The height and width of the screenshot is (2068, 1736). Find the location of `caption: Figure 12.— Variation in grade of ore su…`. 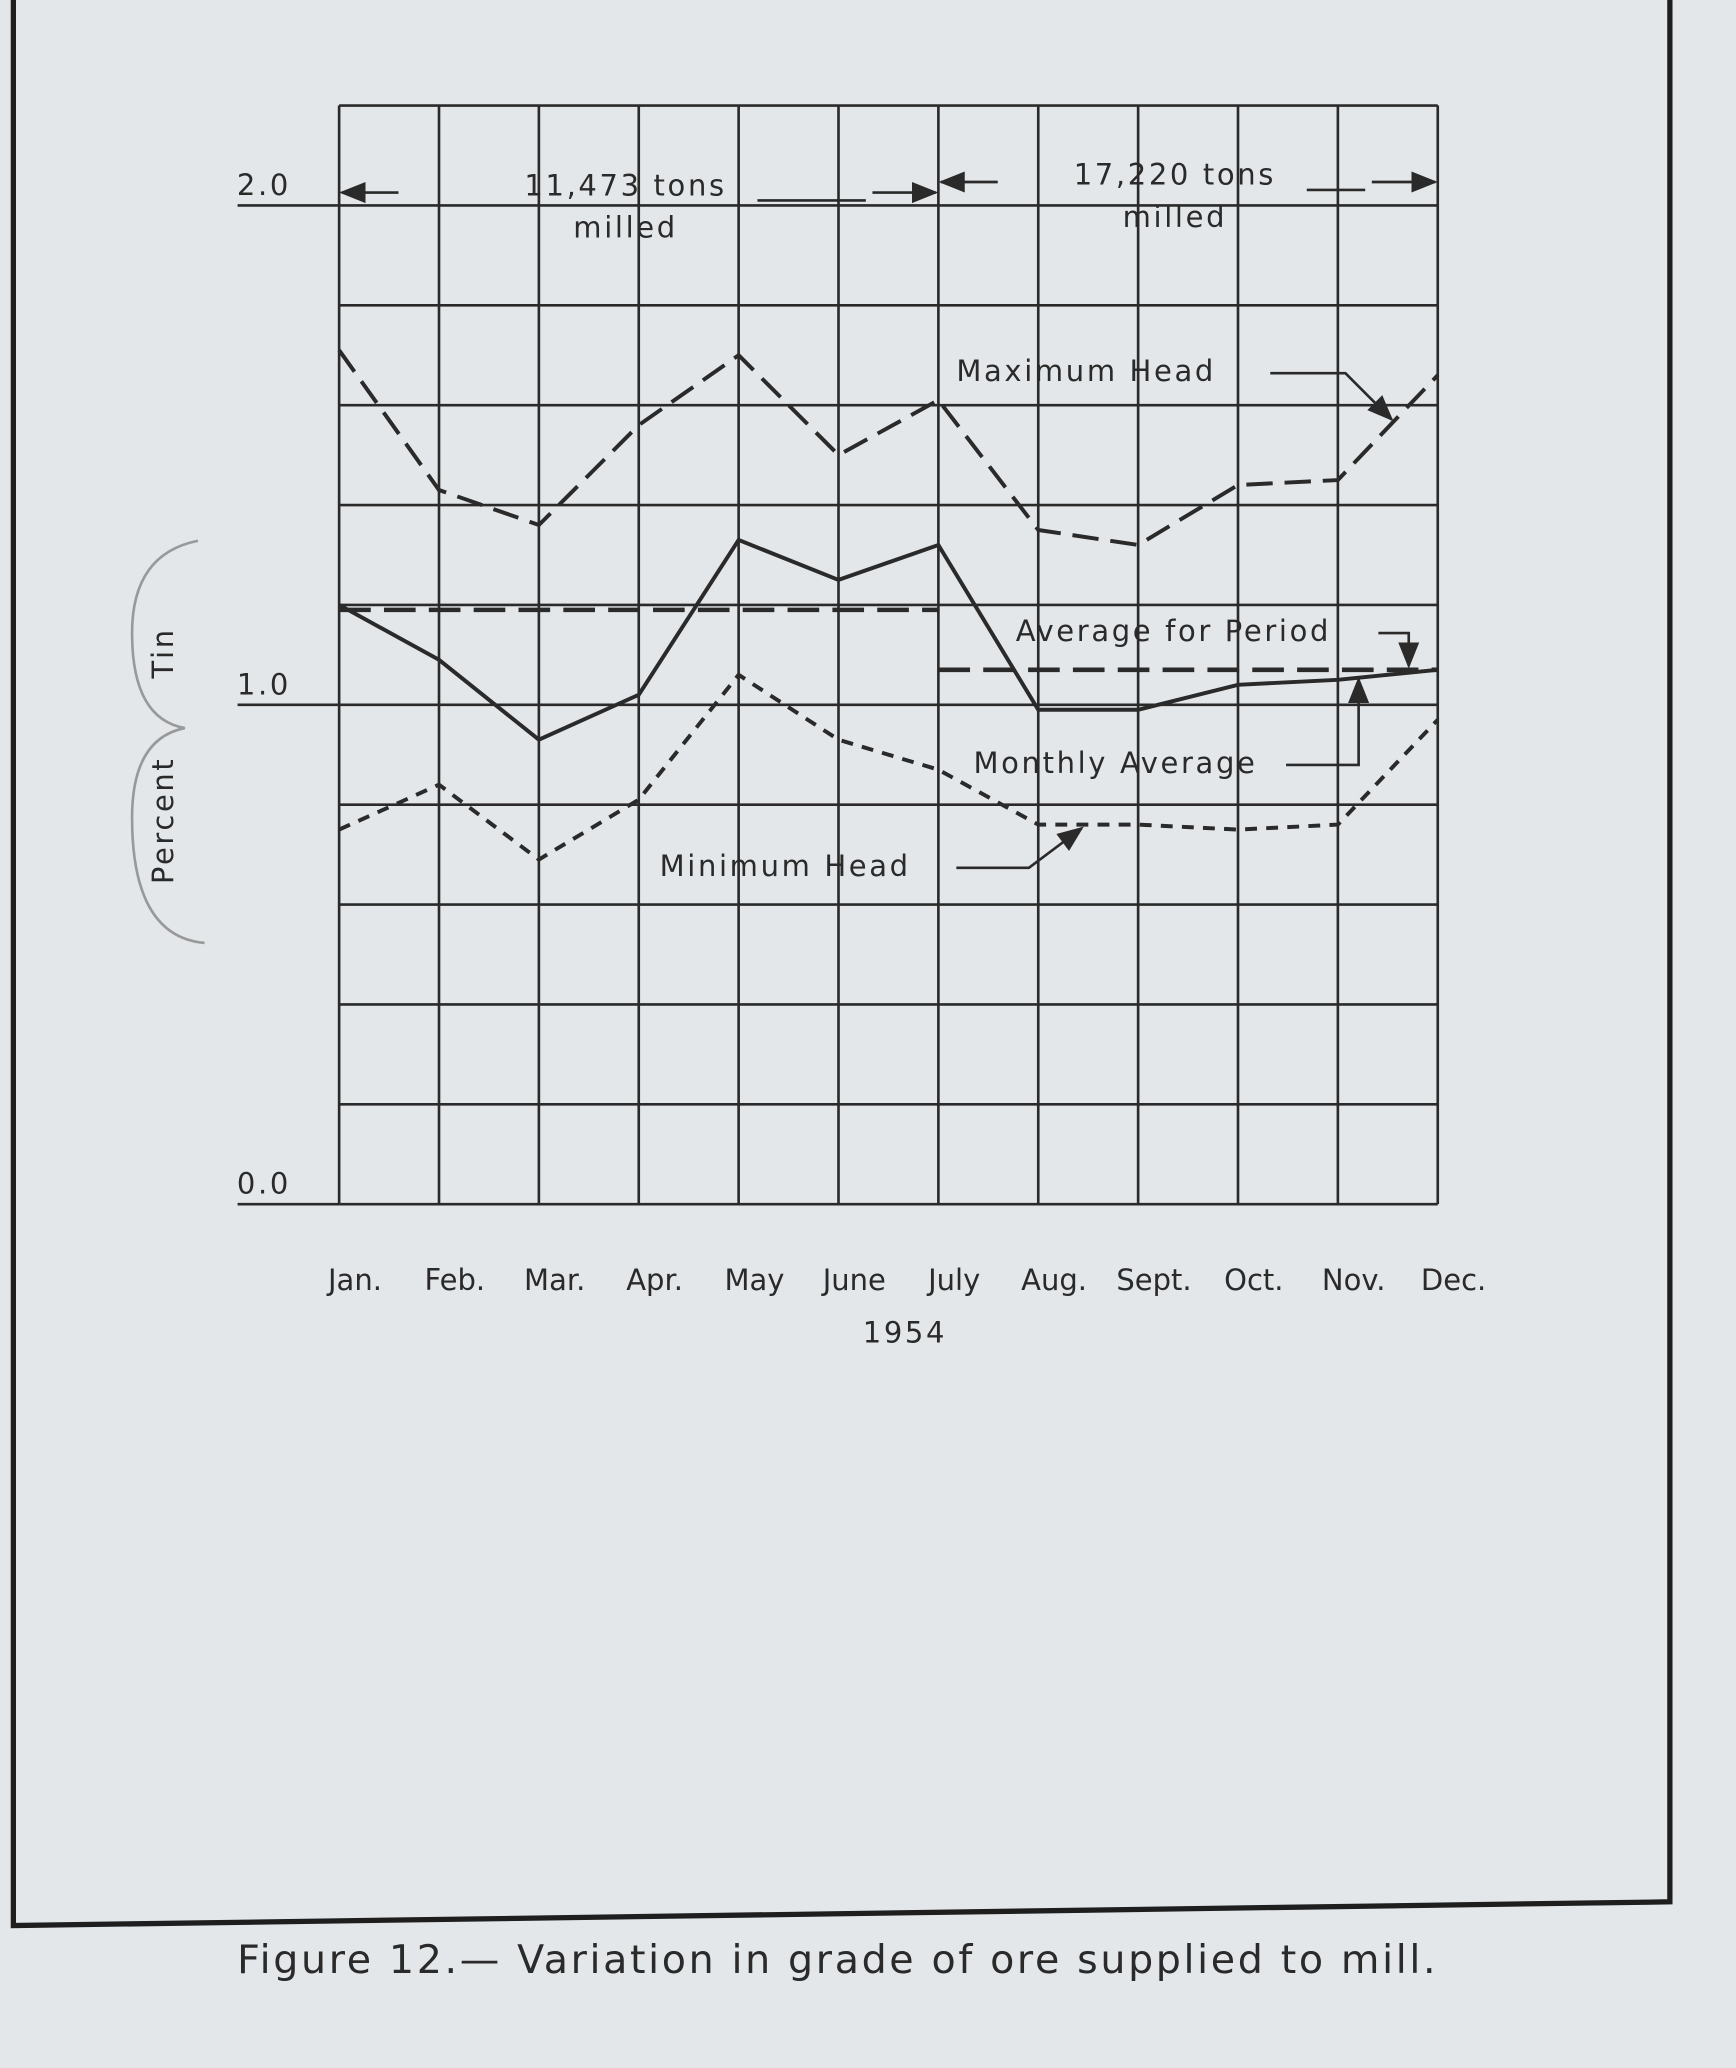

caption: Figure 12.— Variation in grade of ore su… is located at coordinates (837, 1960).